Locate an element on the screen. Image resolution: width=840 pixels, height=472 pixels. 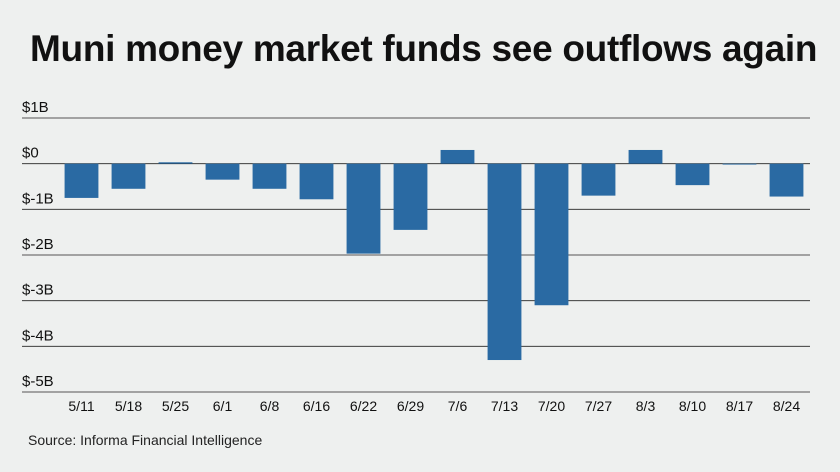
x-tick-label: 6/1 is located at coordinates (223, 406).